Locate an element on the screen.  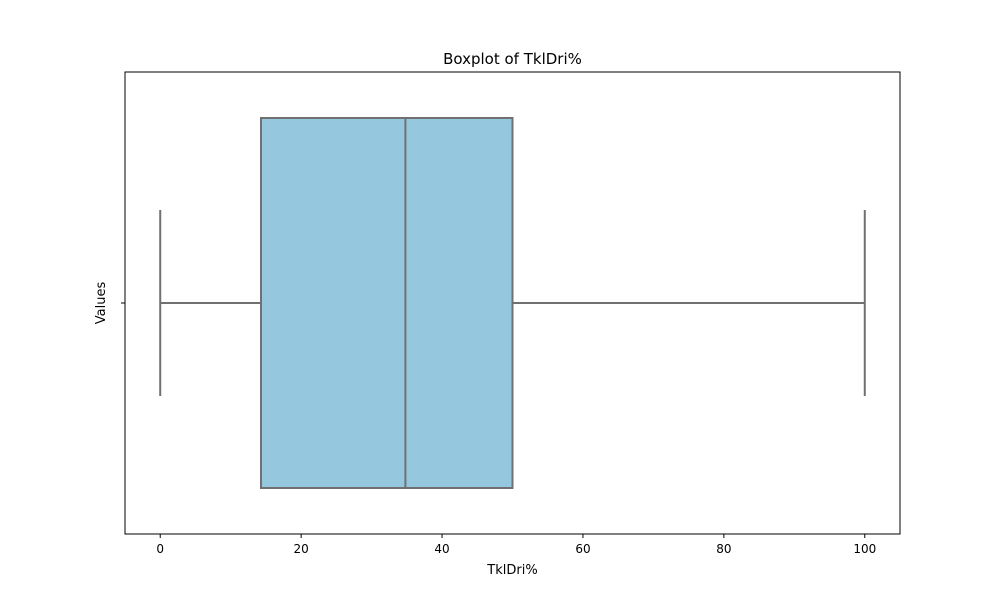
y-axis-label: Values is located at coordinates (101, 303).